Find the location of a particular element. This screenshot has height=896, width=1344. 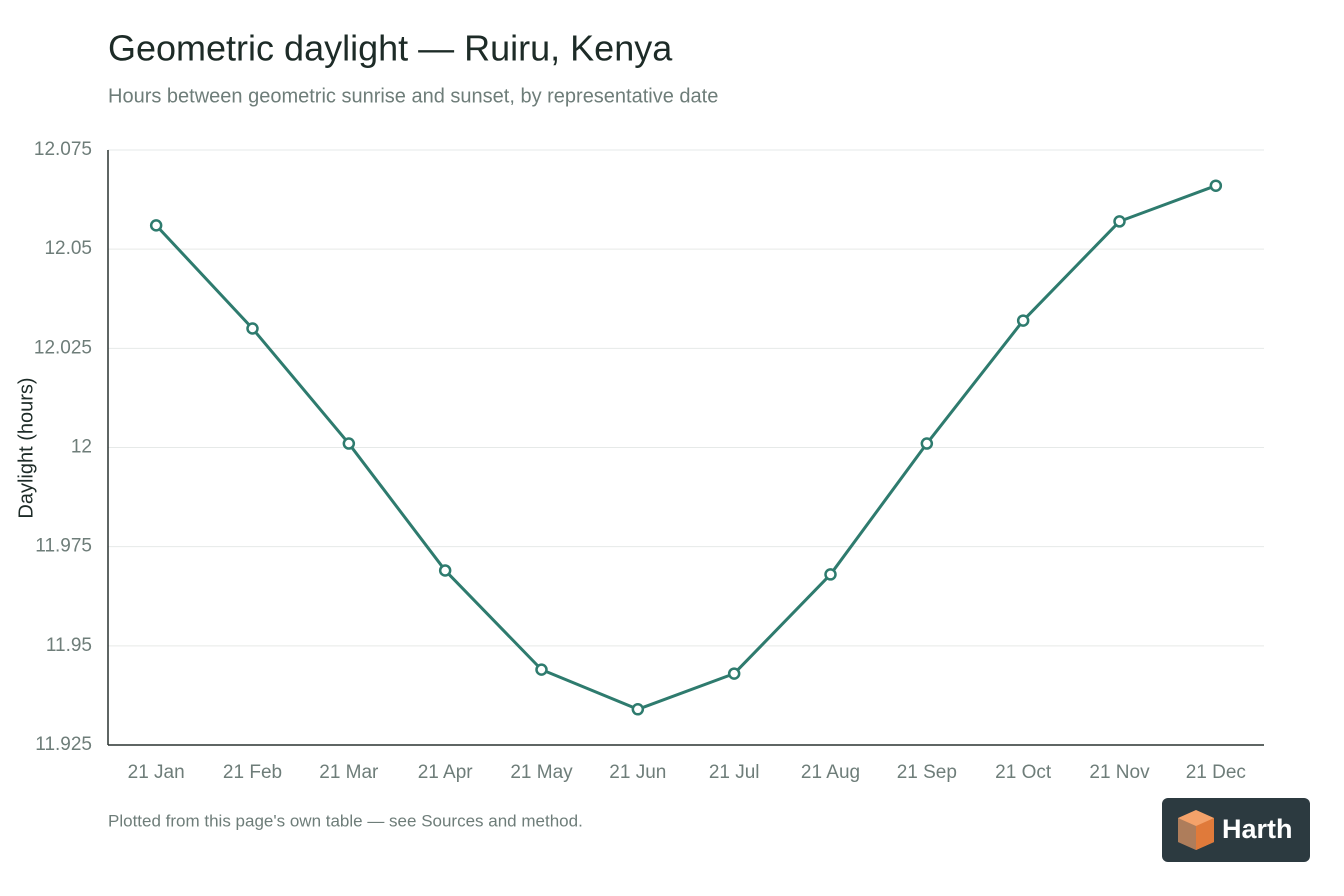

y-tick-label: 12.05 is located at coordinates (68, 248).